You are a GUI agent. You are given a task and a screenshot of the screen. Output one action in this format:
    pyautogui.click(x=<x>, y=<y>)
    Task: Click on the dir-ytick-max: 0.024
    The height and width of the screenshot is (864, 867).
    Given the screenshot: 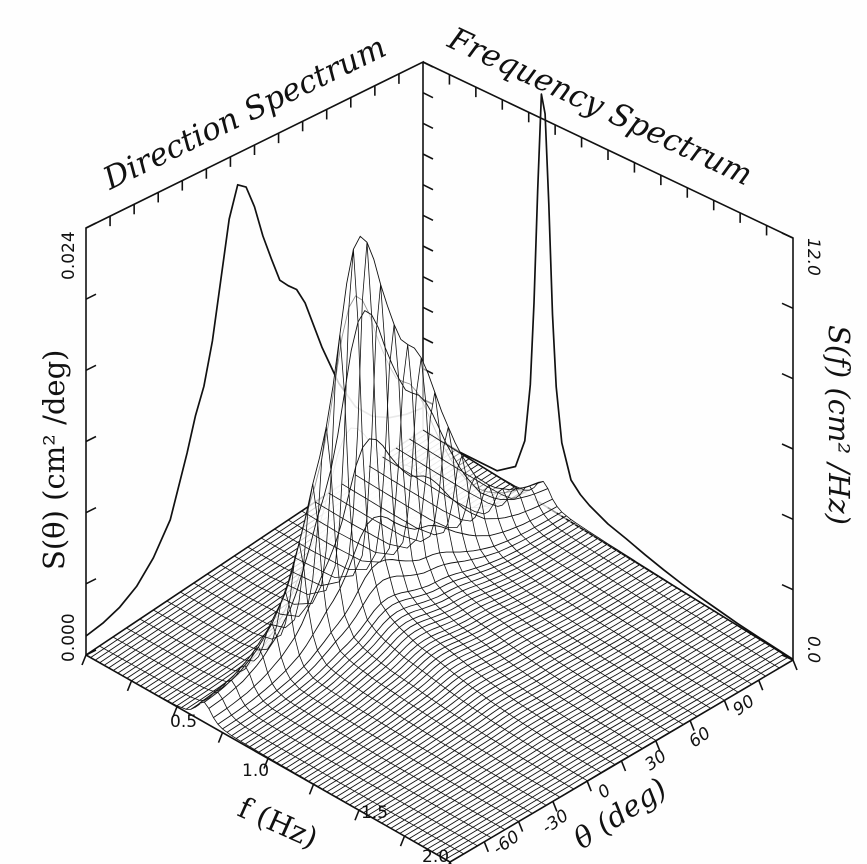 What is the action you would take?
    pyautogui.click(x=69, y=255)
    